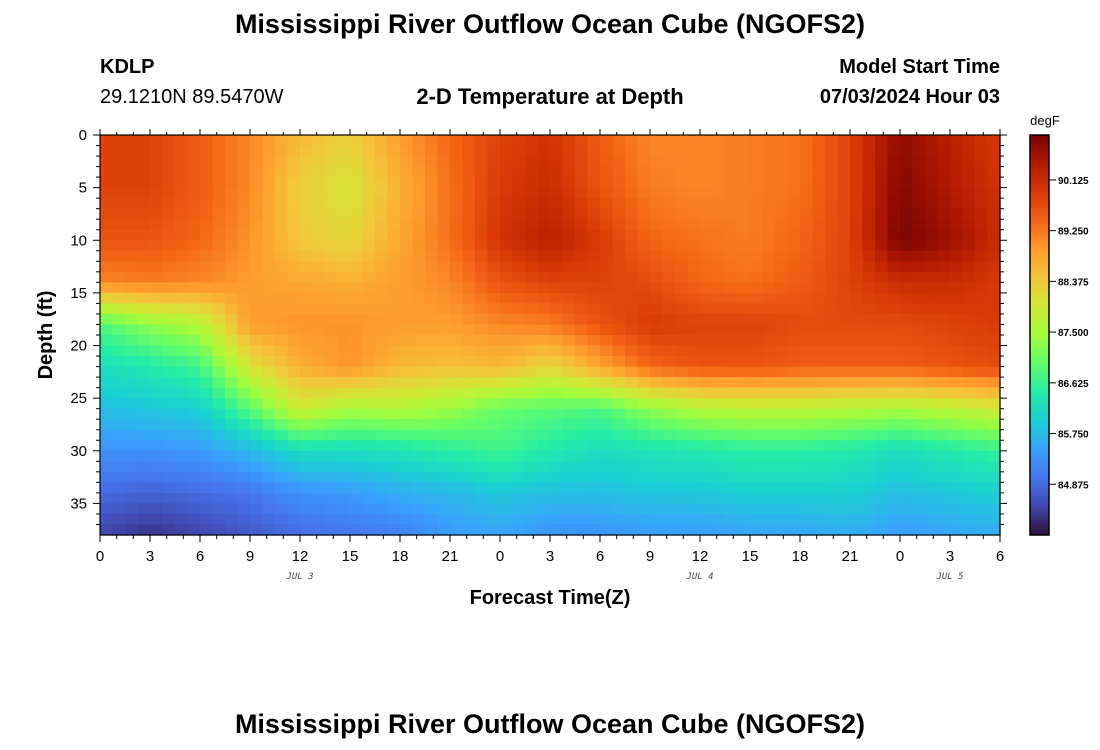  What do you see at coordinates (550, 598) in the screenshot?
I see `x-axis-title: Forecast Time(Z)` at bounding box center [550, 598].